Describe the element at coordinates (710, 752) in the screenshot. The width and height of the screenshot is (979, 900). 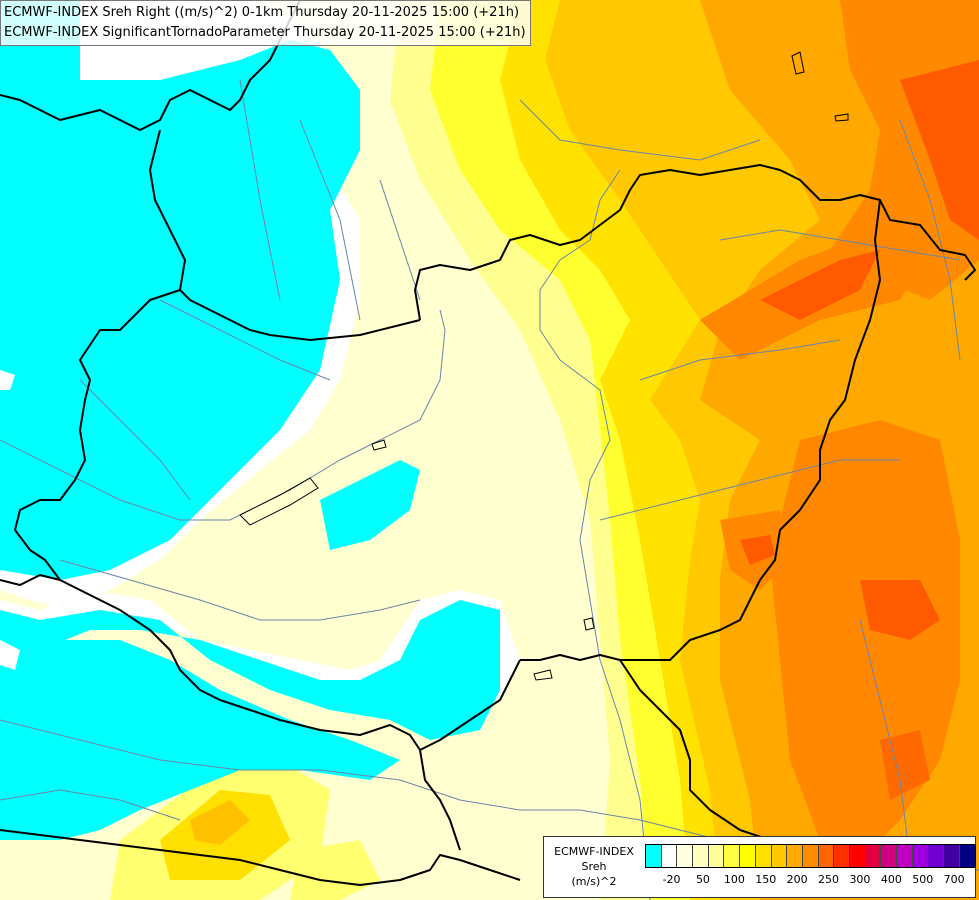
I see `border-serbia-romania` at that location.